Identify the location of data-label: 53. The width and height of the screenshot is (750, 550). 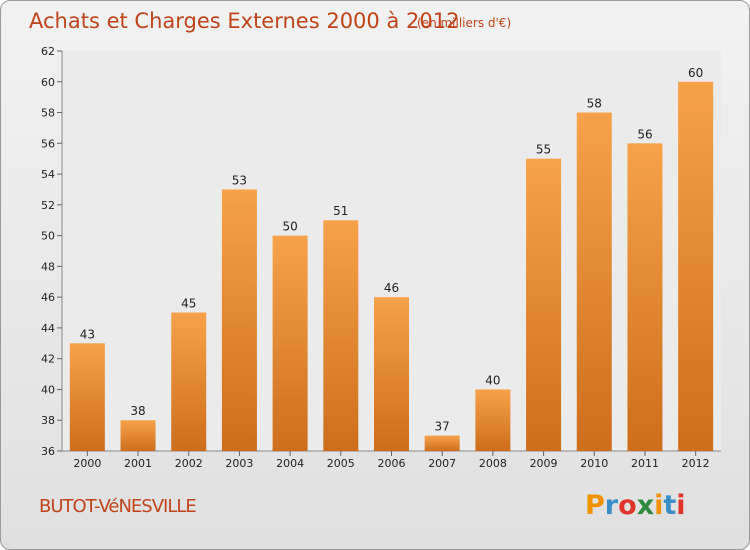
(239, 180).